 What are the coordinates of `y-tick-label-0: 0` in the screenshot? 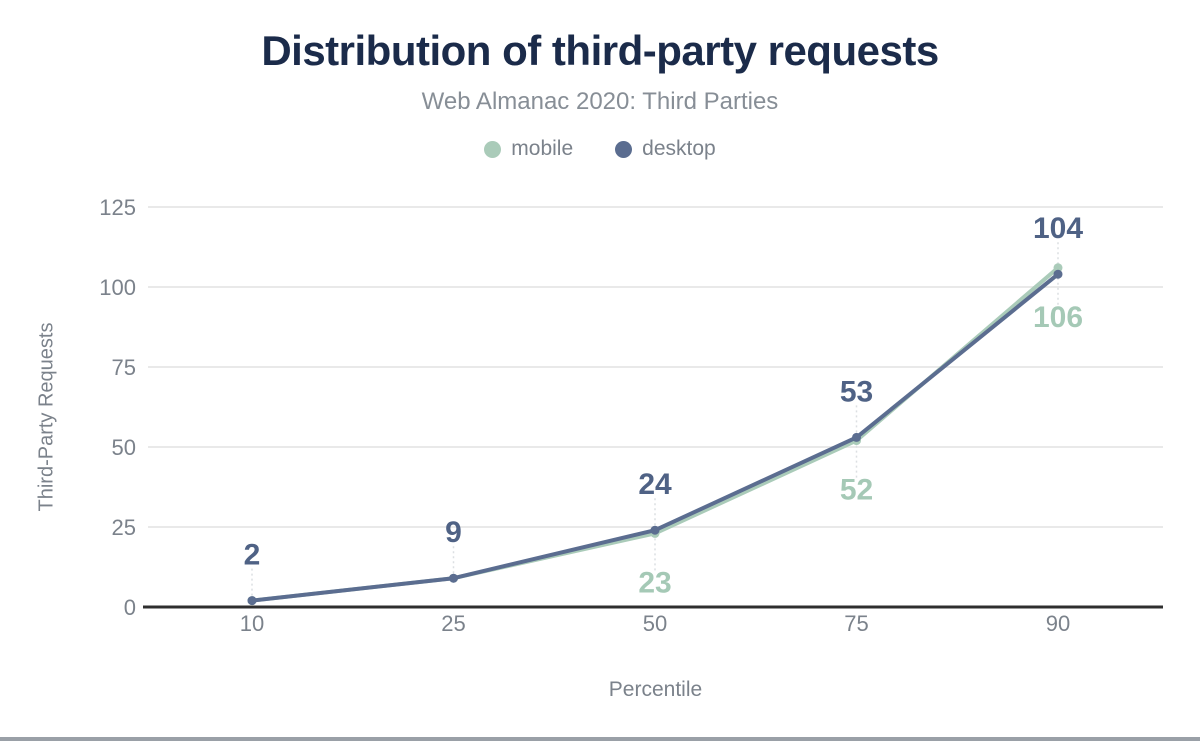 It's located at (130, 607).